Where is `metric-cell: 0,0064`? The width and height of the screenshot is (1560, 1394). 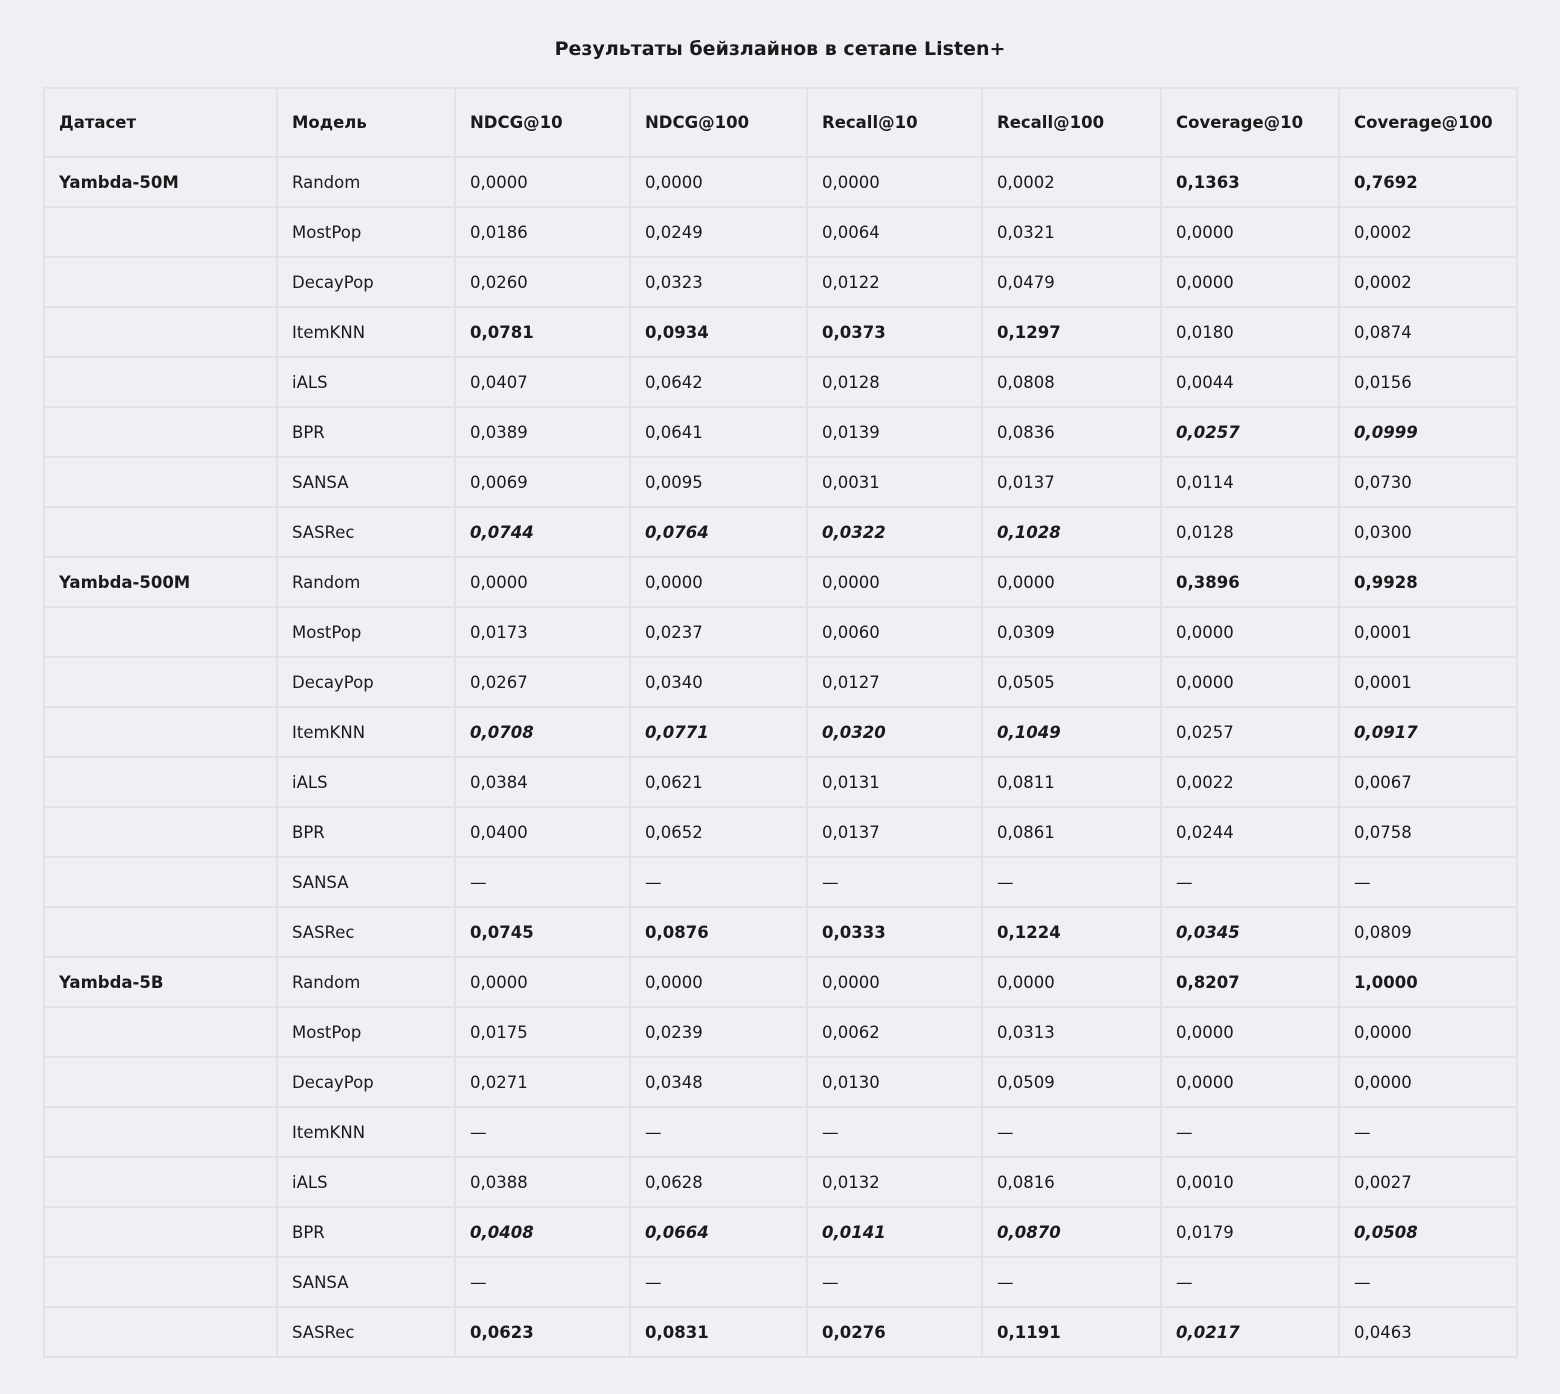
metric-cell: 0,0064 is located at coordinates (894, 232).